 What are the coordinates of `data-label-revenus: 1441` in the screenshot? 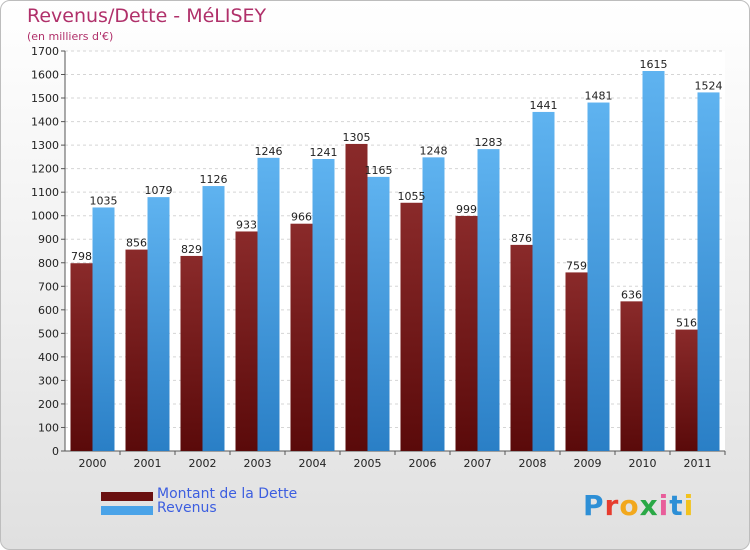 It's located at (544, 105).